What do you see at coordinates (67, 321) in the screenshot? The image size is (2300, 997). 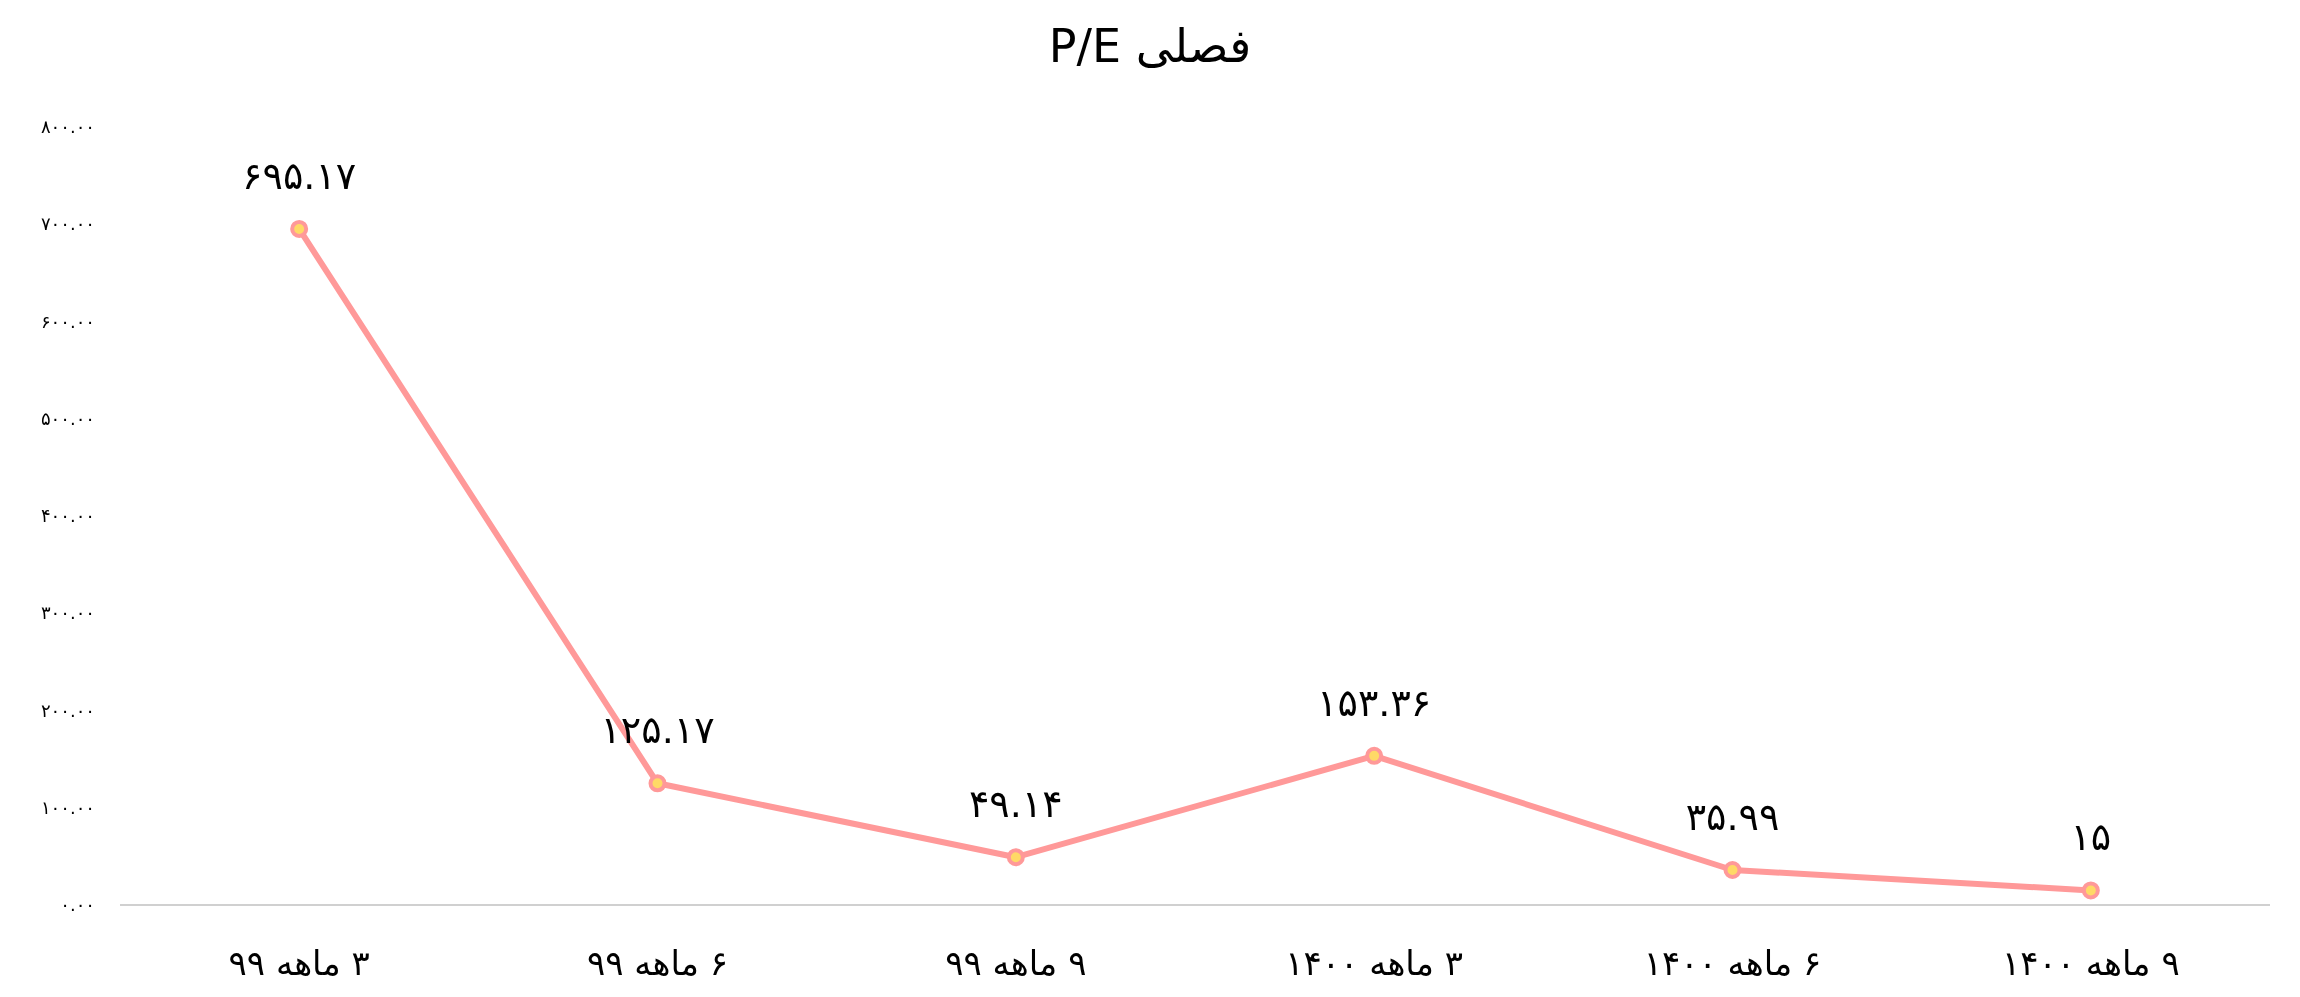 I see `y-tick-label: ۶۰۰.۰۰` at bounding box center [67, 321].